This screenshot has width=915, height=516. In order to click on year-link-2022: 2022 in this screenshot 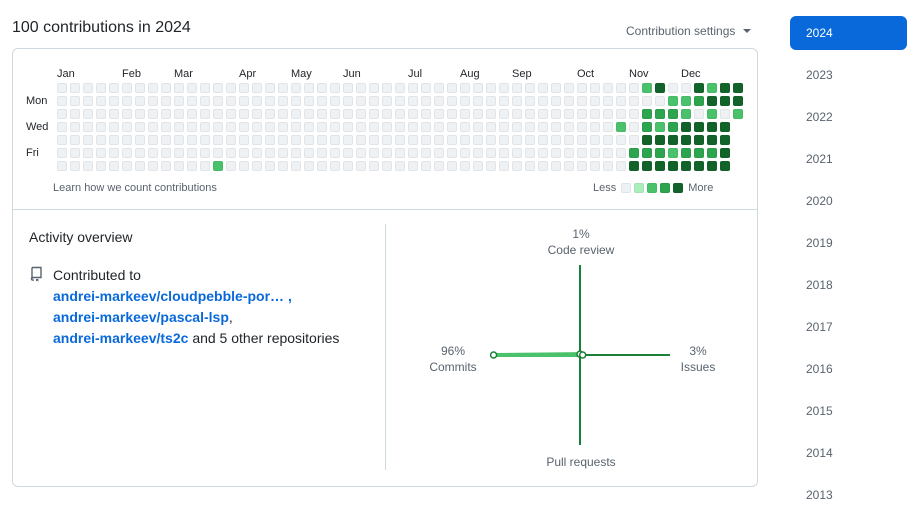, I will do `click(819, 117)`.